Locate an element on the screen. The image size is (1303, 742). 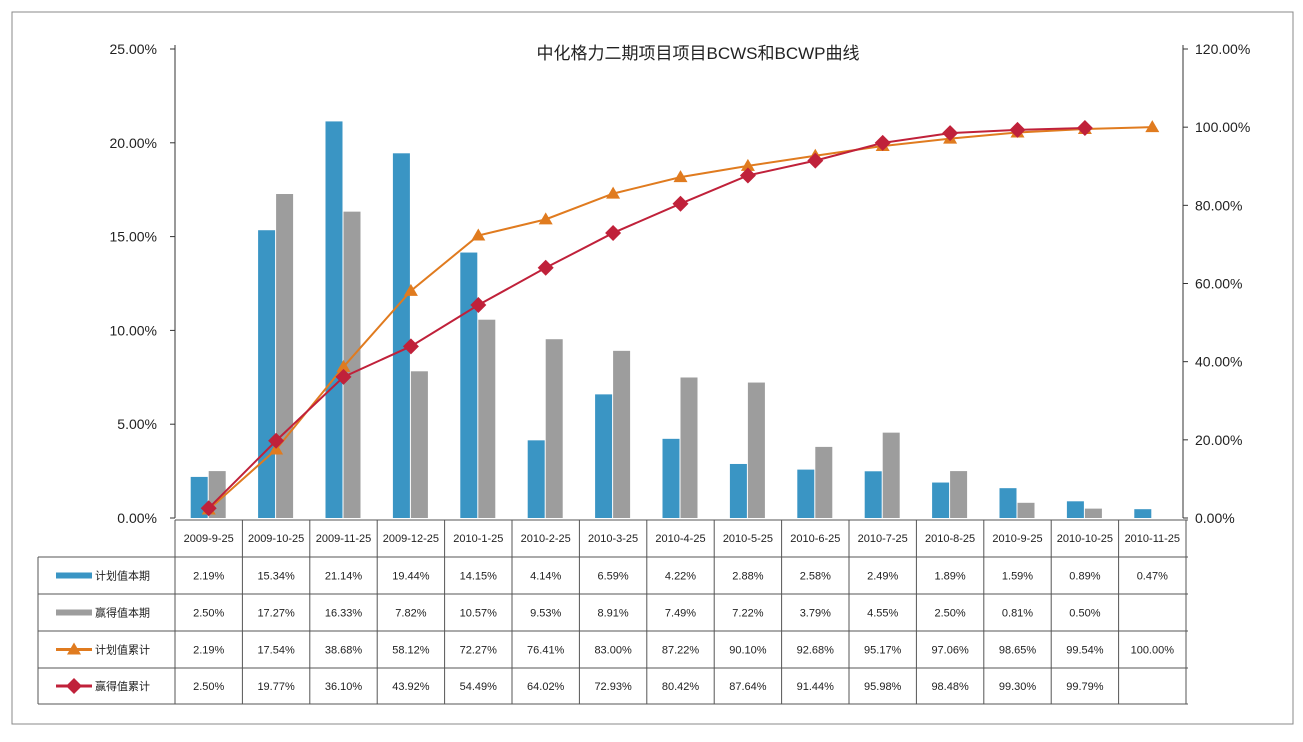
table-cell: 99.79% is located at coordinates (1085, 687).